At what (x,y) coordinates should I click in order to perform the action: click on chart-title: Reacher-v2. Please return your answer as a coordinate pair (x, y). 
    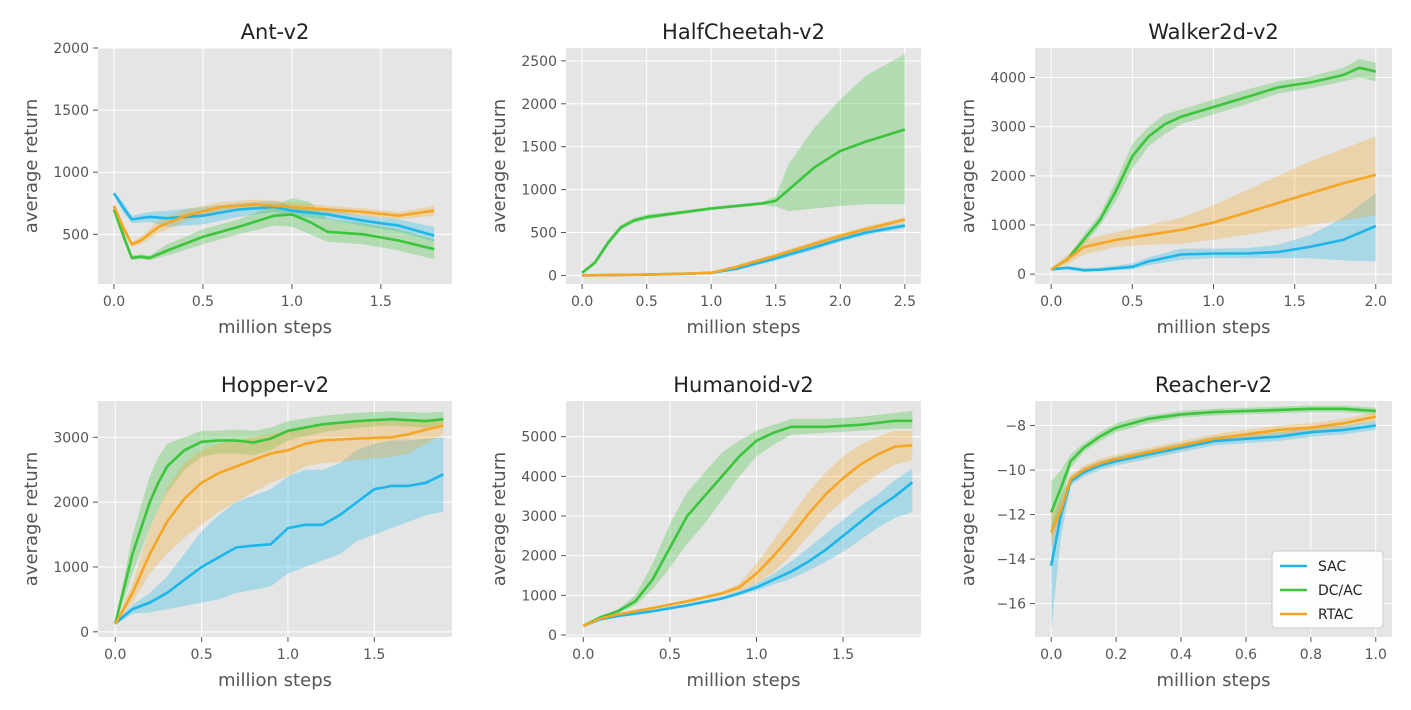
    Looking at the image, I should click on (1213, 385).